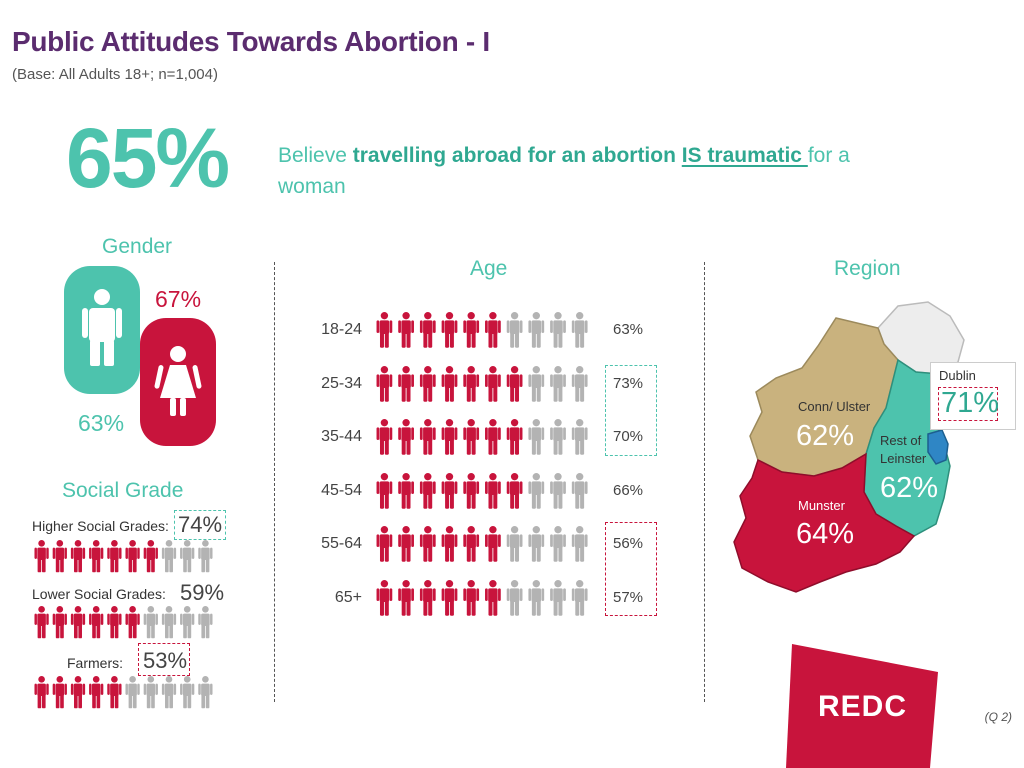  Describe the element at coordinates (200, 525) in the screenshot. I see `grade-highlight-higher` at that location.